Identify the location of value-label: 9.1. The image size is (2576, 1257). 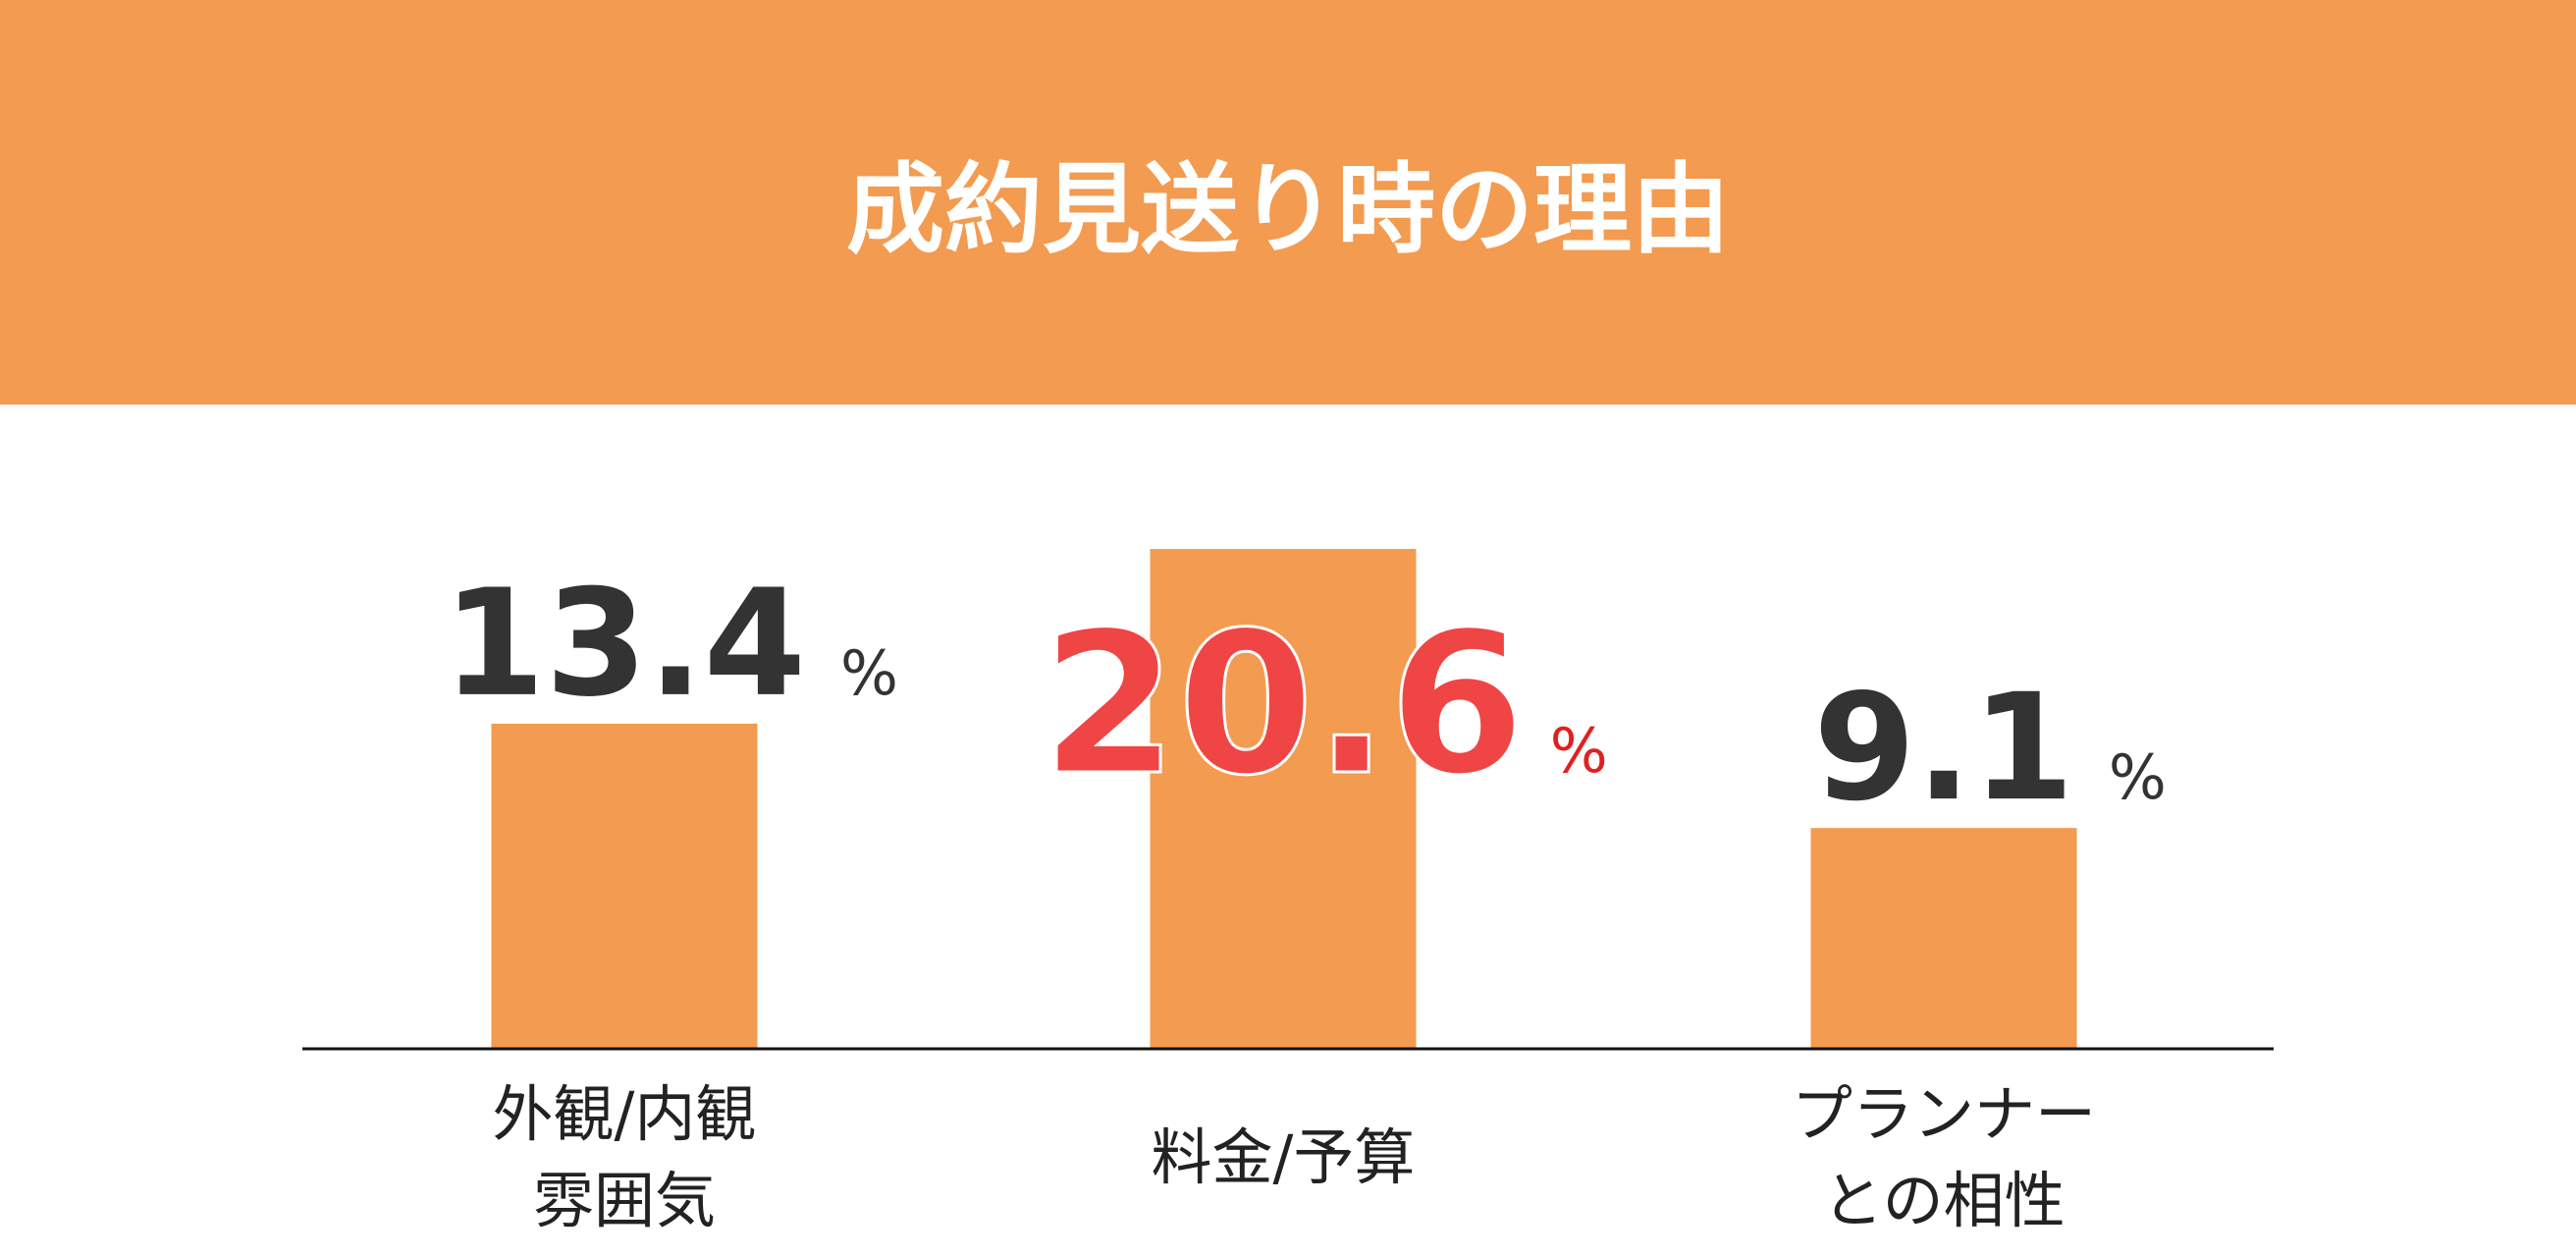
(1943, 748).